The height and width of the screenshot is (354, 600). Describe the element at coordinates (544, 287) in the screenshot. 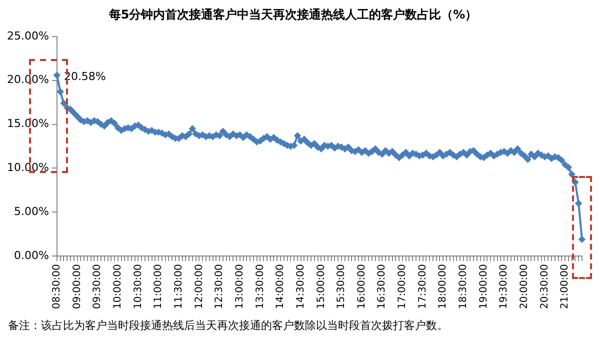

I see `x-tick-label: 20:30:00` at that location.